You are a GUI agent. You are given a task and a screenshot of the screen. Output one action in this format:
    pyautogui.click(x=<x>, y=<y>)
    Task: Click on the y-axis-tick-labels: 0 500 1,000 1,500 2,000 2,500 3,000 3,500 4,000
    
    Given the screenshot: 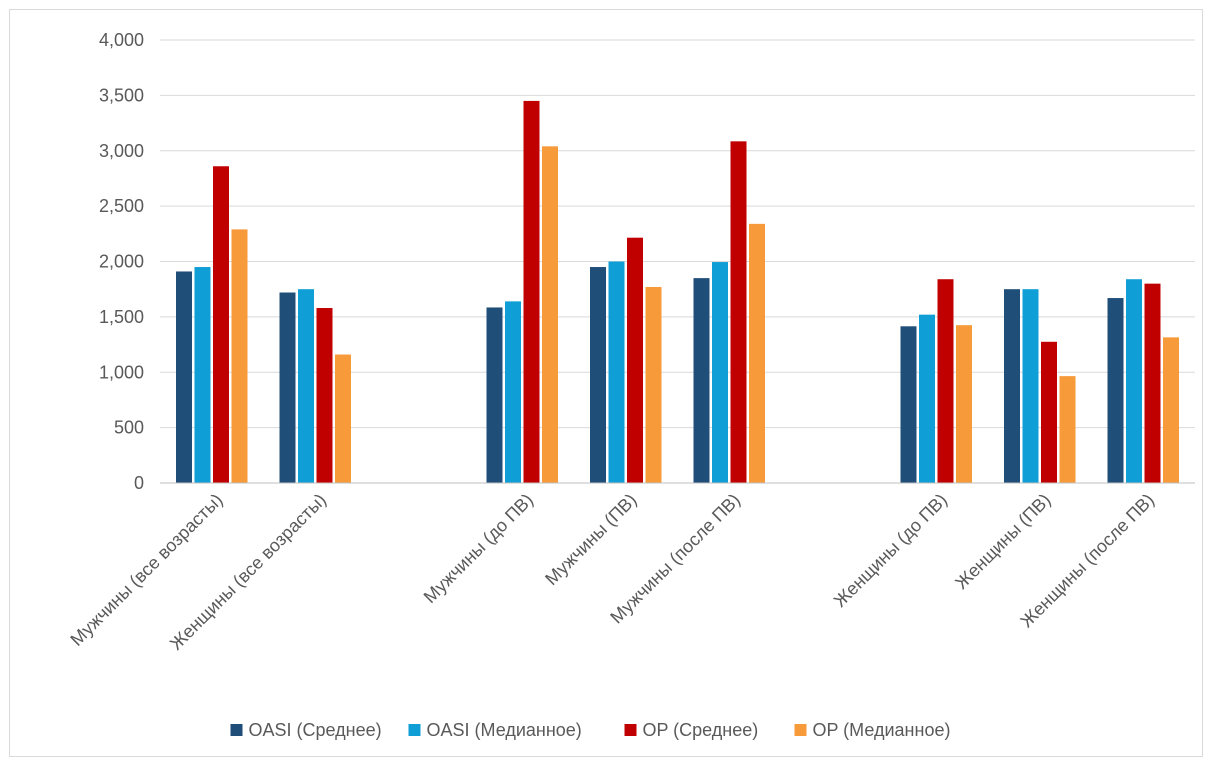 What is the action you would take?
    pyautogui.click(x=121, y=261)
    